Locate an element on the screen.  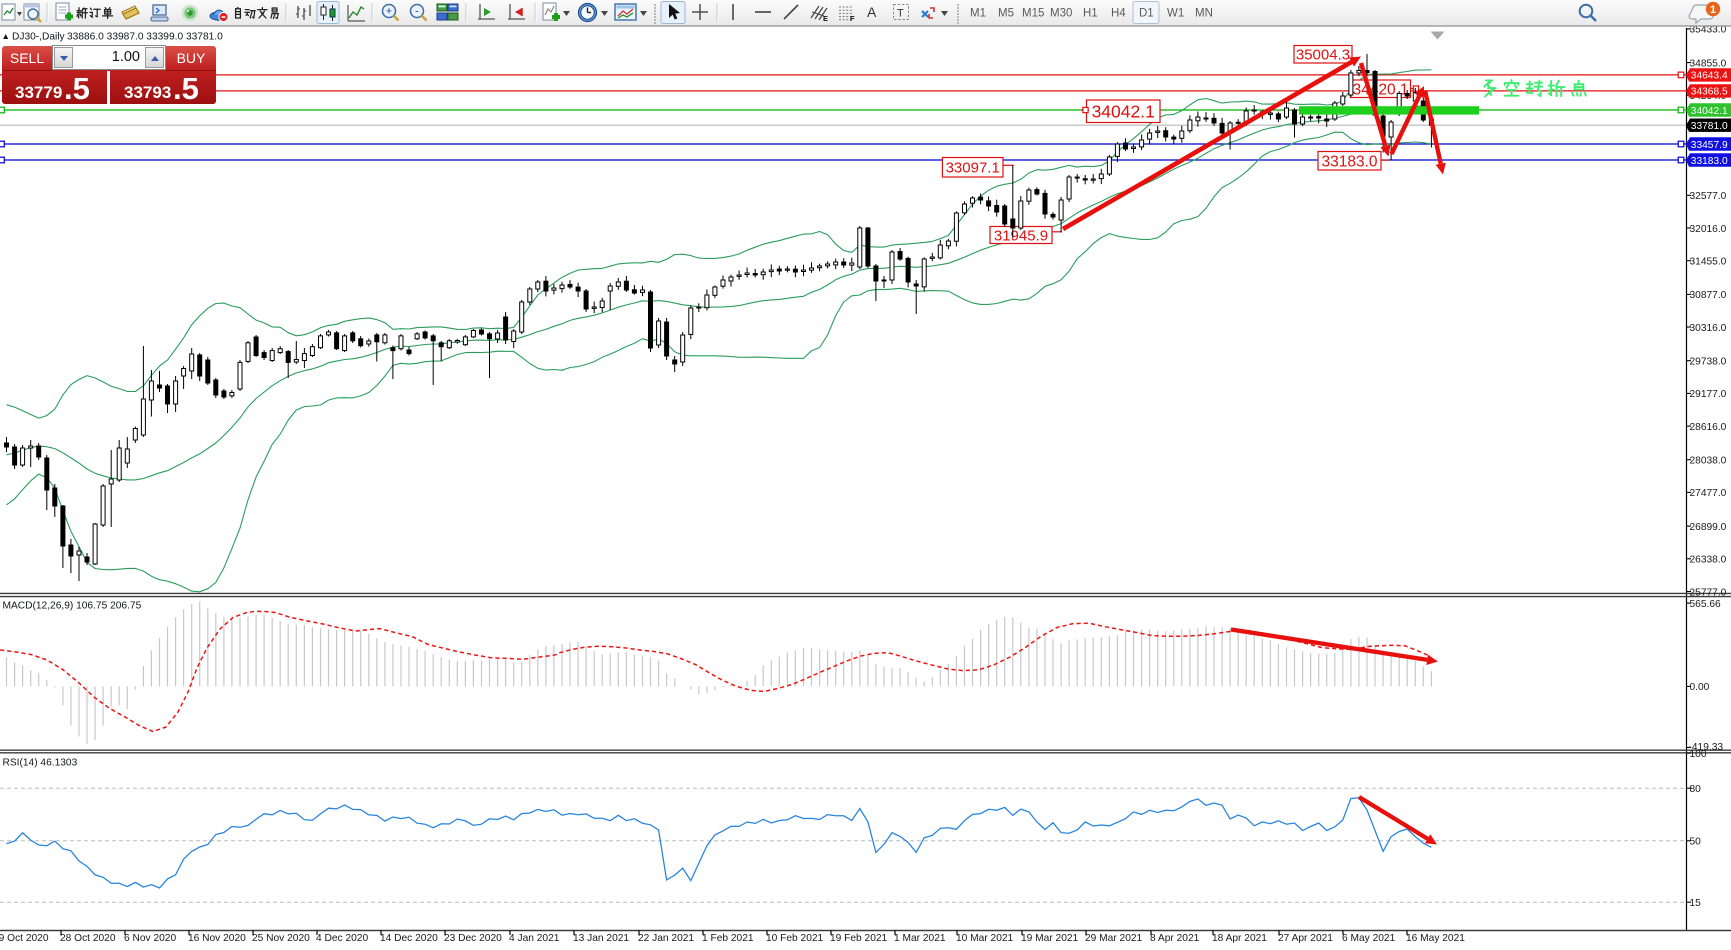
svg-text: 19 Oct 2020 is located at coordinates (24, 938).